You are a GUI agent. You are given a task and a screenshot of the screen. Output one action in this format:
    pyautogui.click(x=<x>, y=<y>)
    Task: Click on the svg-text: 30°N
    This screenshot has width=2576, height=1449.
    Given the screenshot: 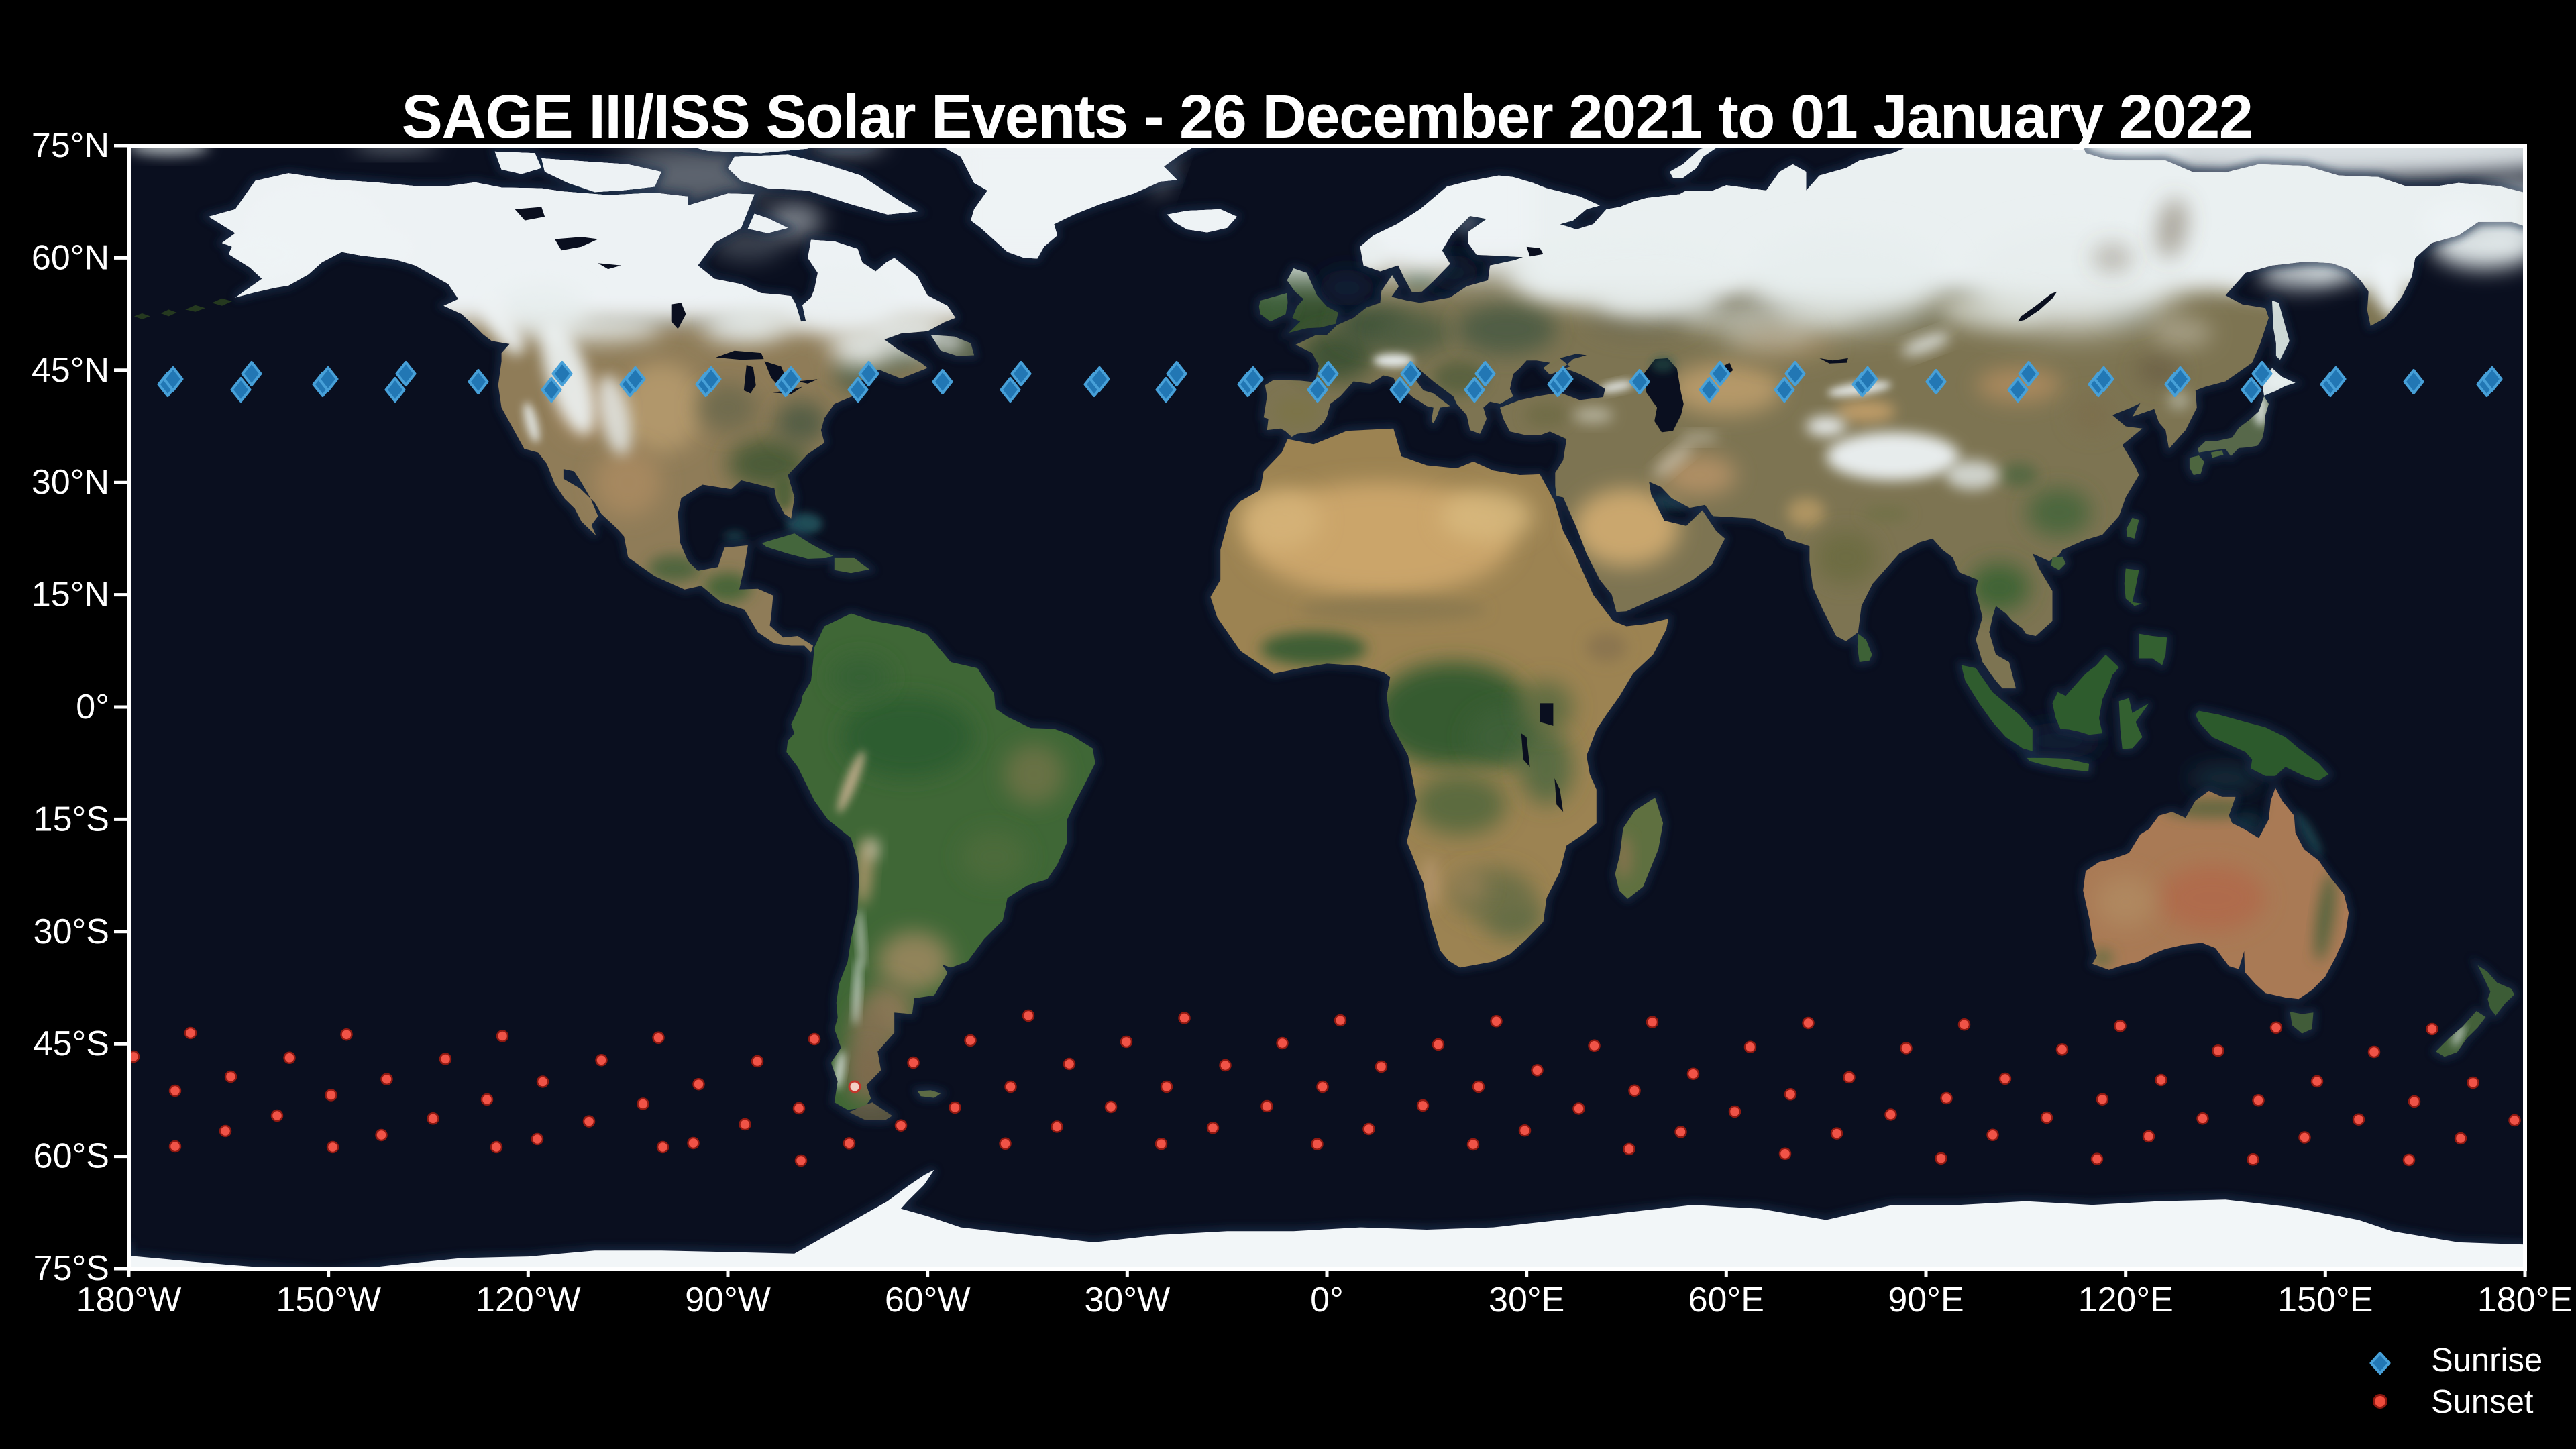 What is the action you would take?
    pyautogui.click(x=70, y=482)
    